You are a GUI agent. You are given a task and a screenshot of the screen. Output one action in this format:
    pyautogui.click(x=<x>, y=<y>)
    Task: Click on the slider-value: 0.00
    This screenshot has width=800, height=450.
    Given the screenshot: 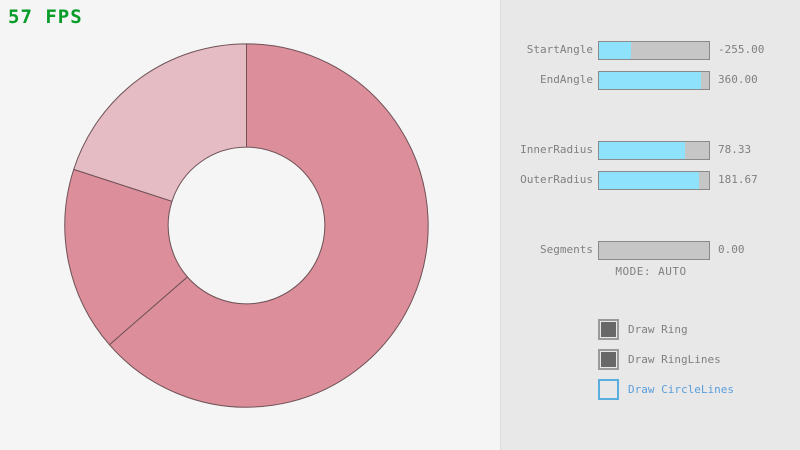 What is the action you would take?
    pyautogui.click(x=731, y=249)
    